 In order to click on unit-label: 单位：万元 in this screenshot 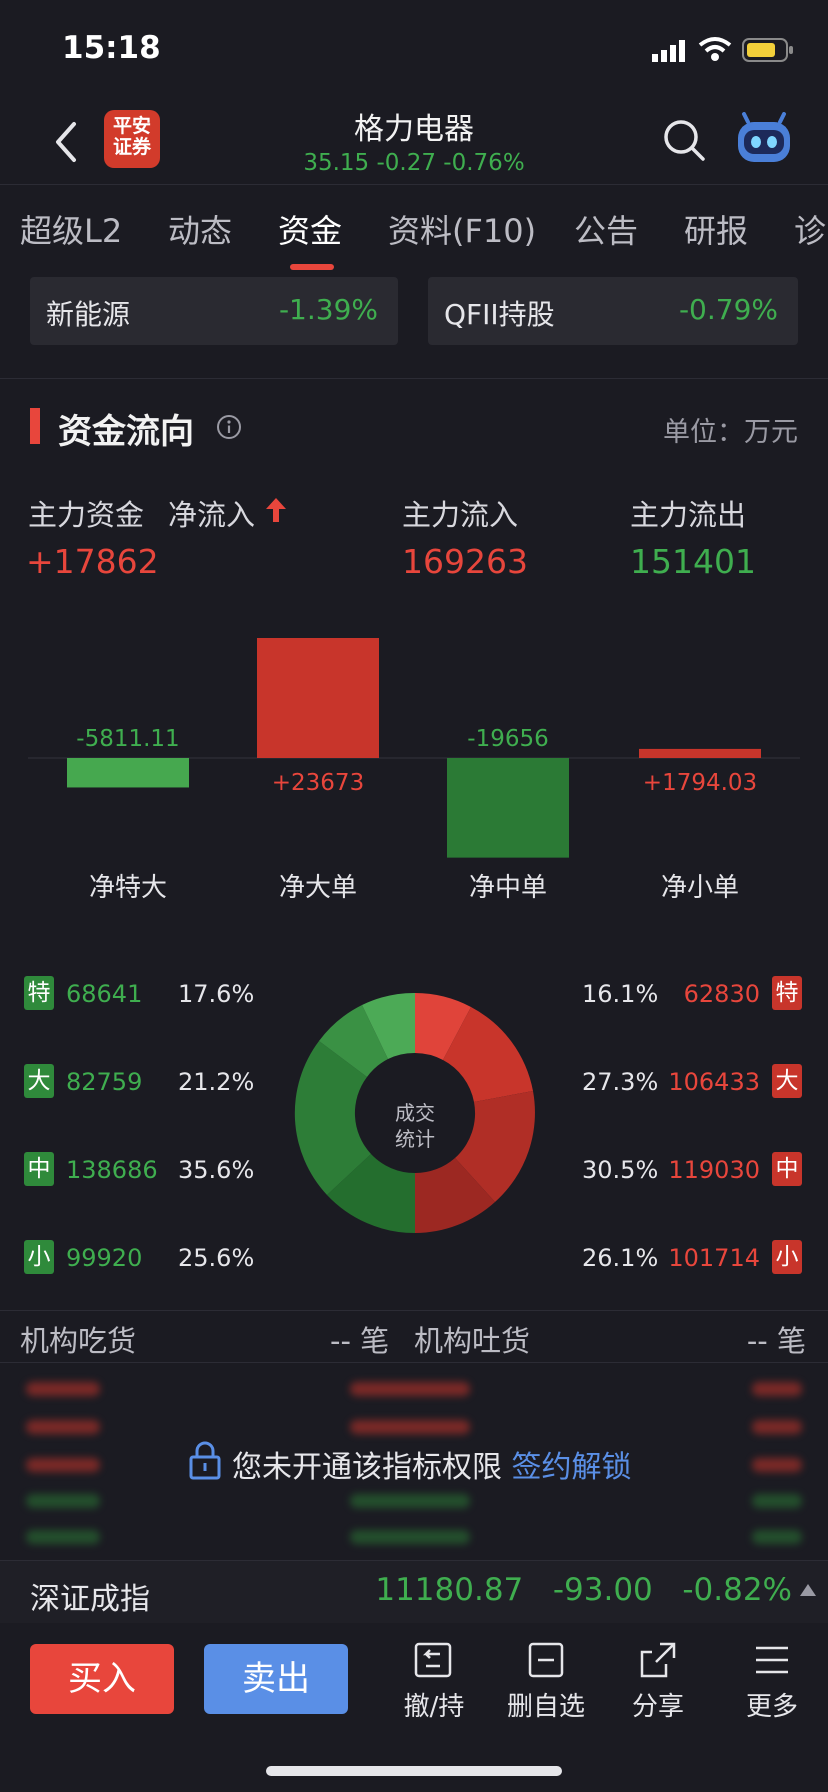, I will do `click(730, 432)`.